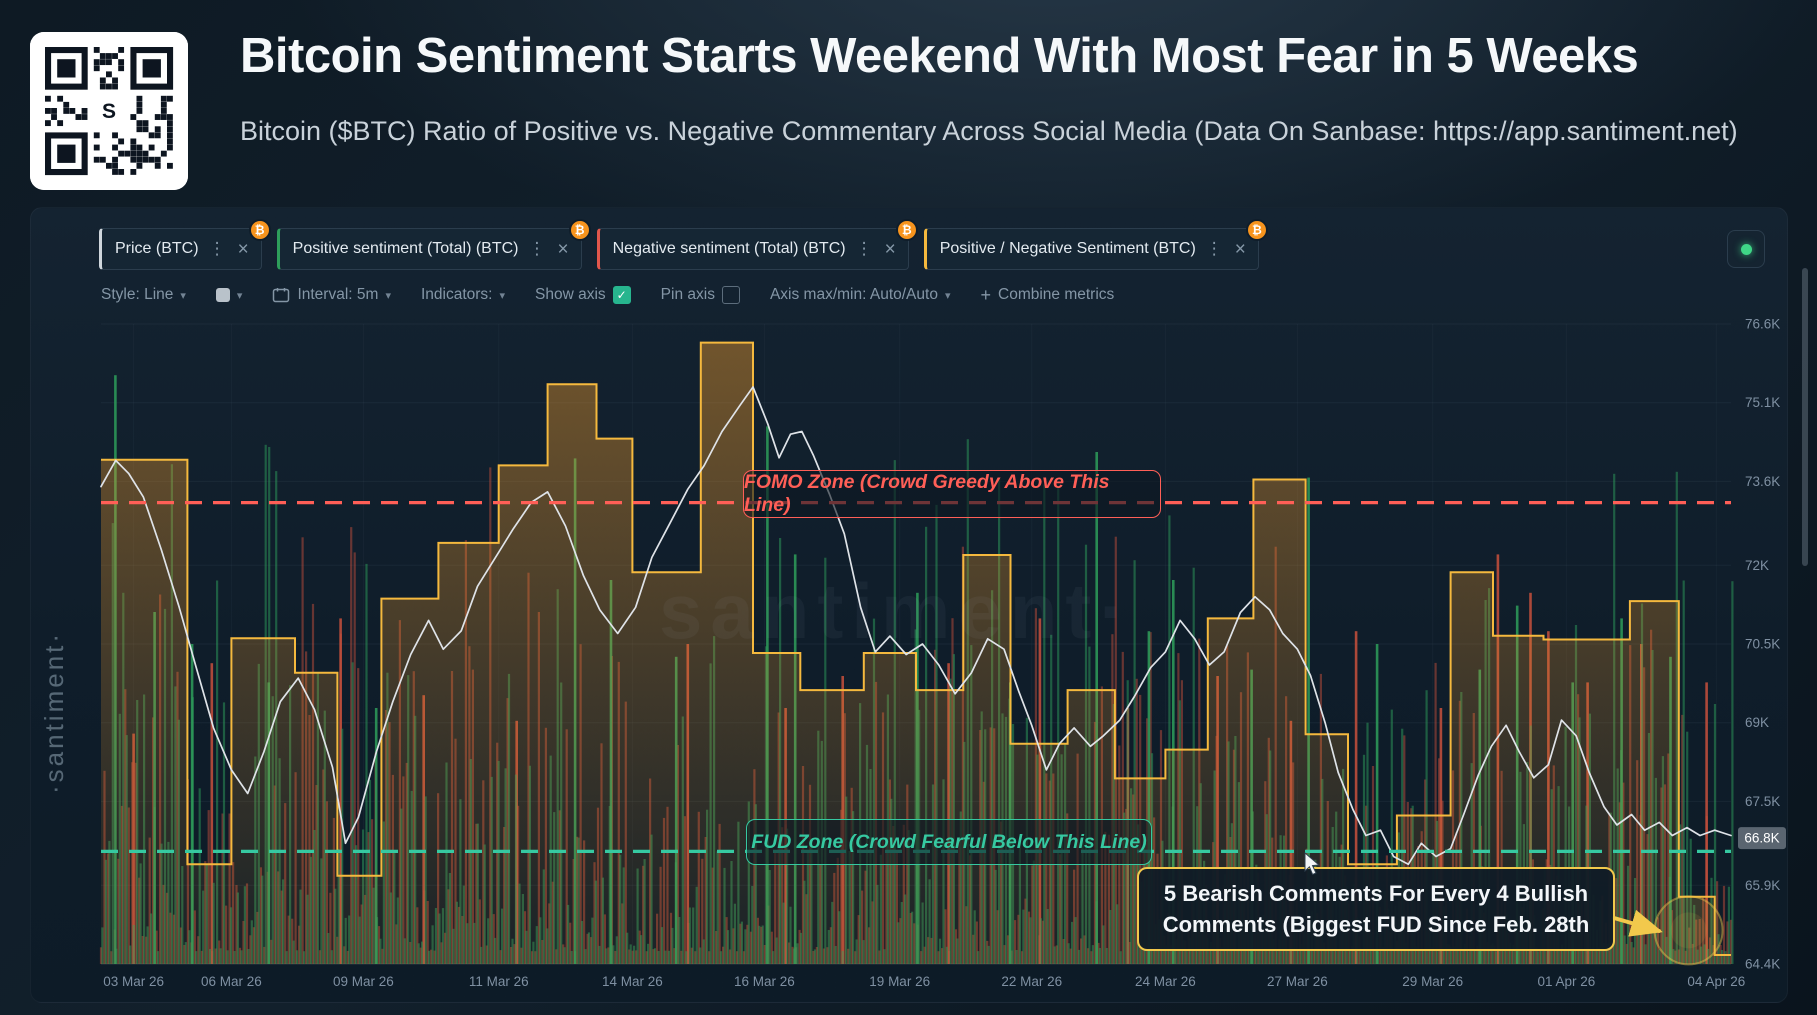 This screenshot has width=1817, height=1015. I want to click on svg-text: 19 Mar 26, so click(899, 981).